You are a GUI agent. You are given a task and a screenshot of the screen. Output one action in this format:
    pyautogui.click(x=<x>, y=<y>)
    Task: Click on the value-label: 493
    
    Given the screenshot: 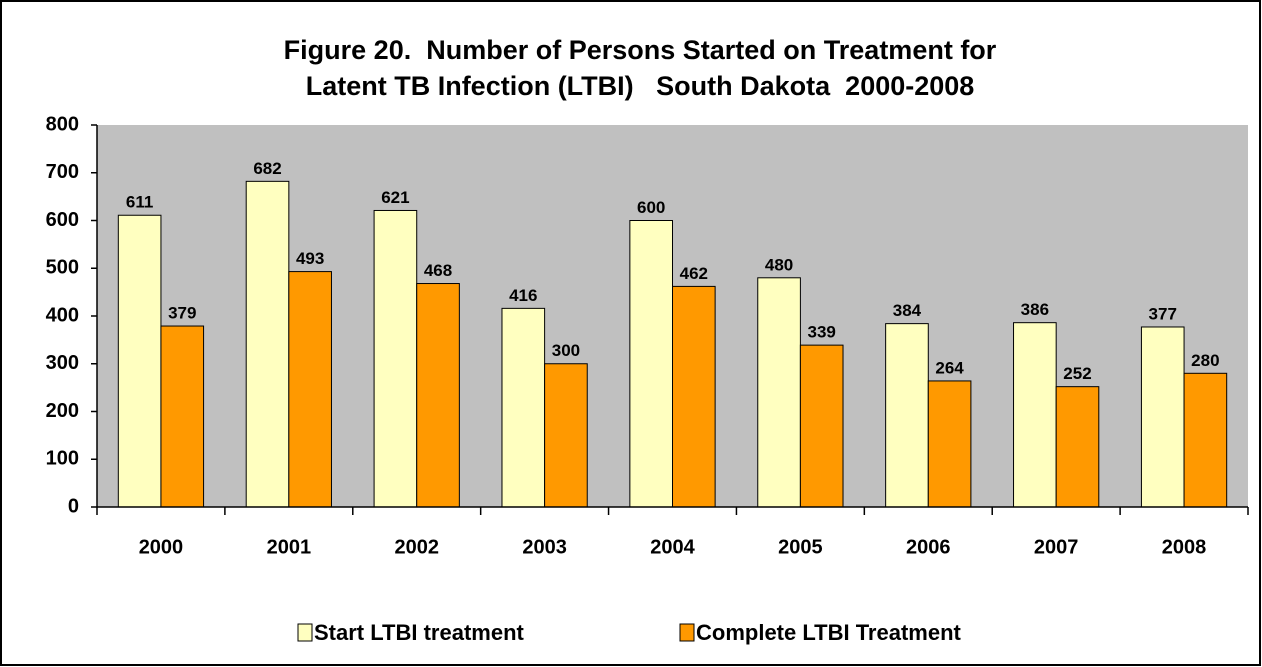 What is the action you would take?
    pyautogui.click(x=310, y=258)
    